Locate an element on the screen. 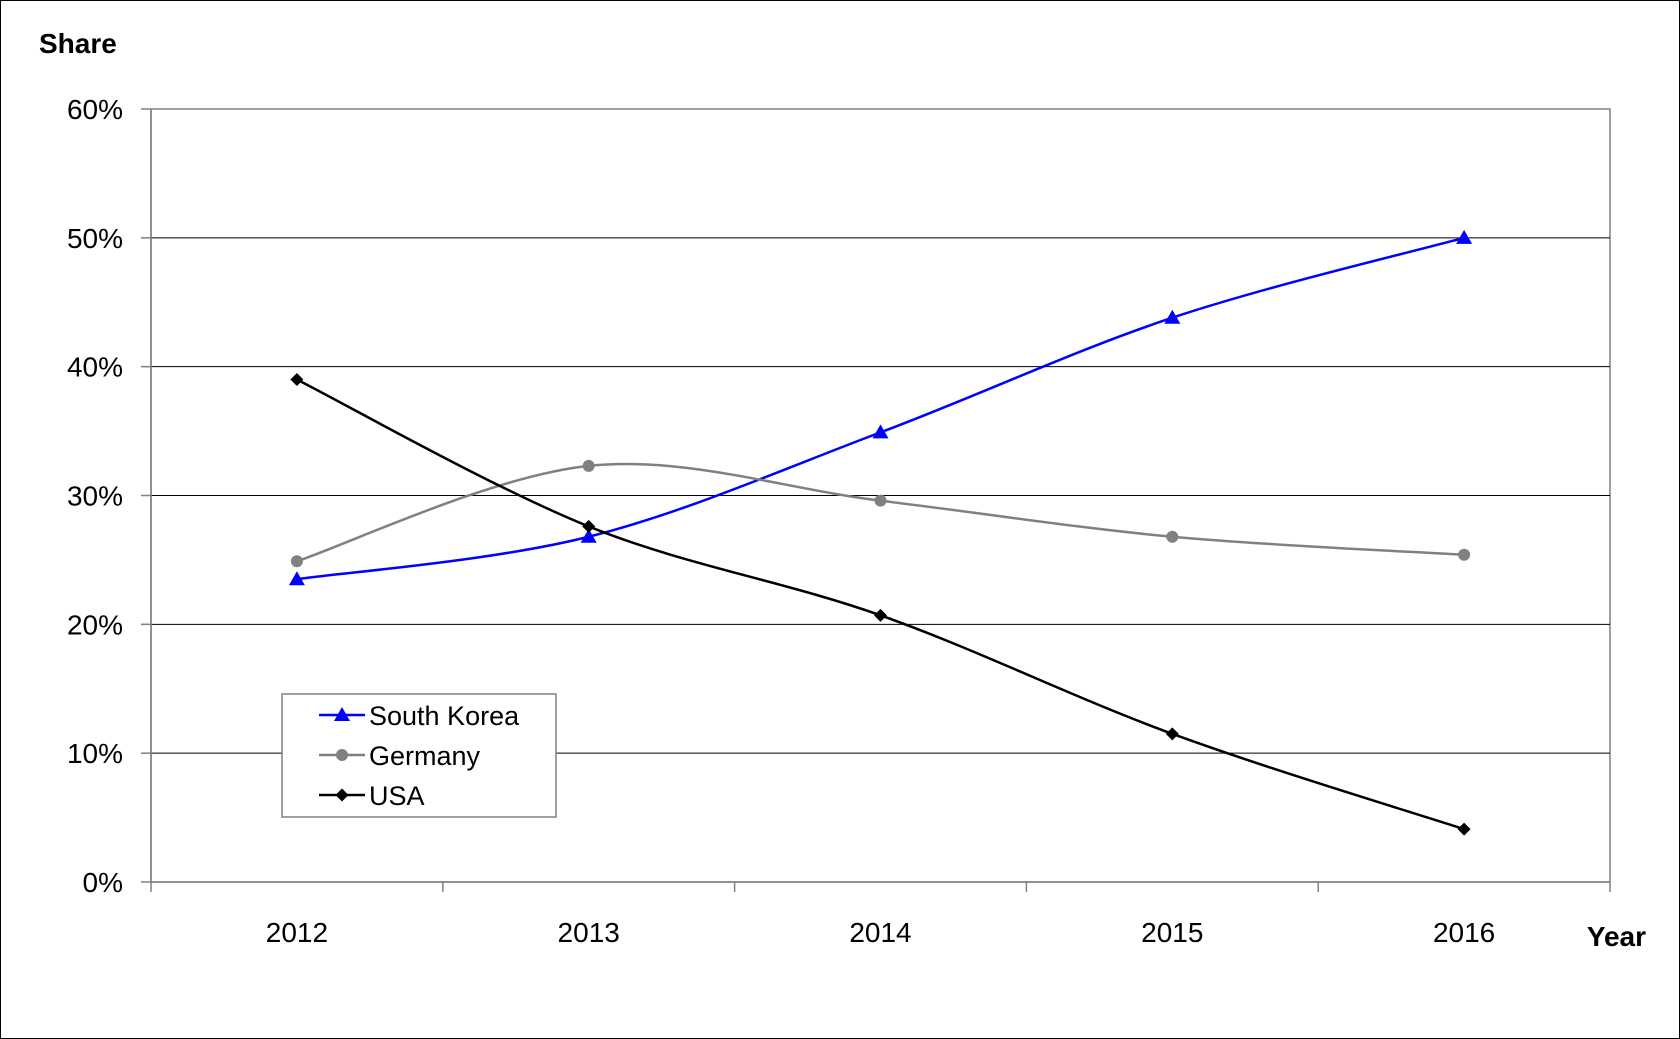 The height and width of the screenshot is (1039, 1680). y-axis-title: Share is located at coordinates (78, 43).